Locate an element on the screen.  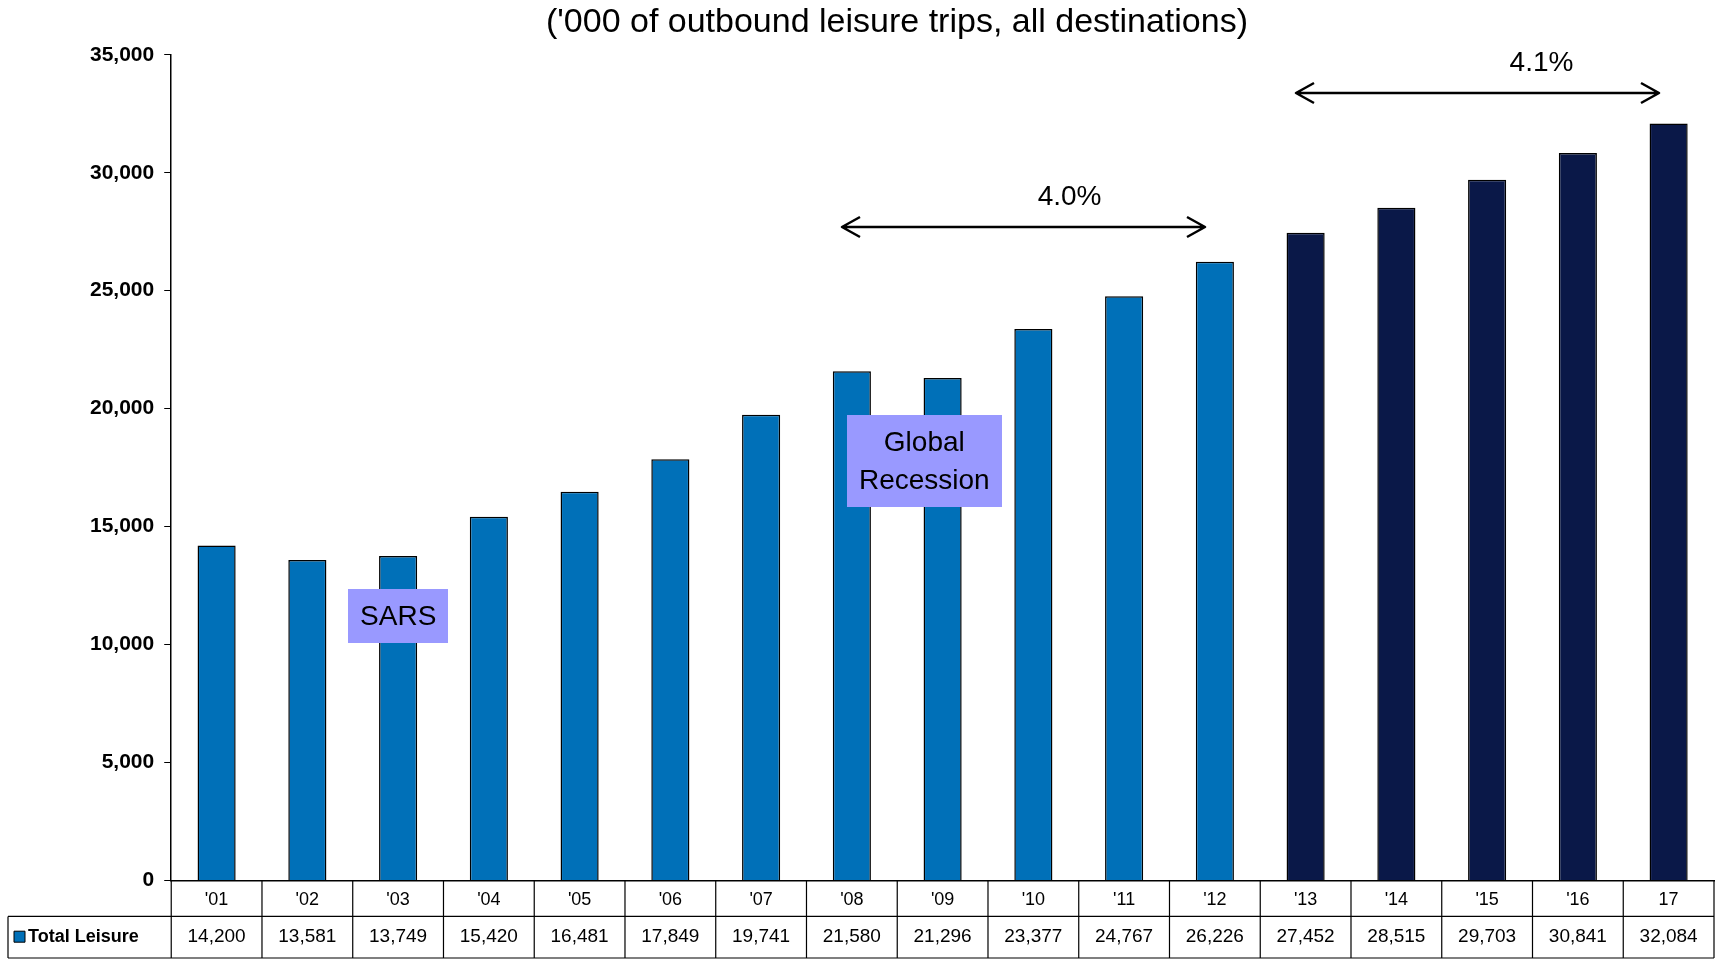
data-label: 29,703 is located at coordinates (1487, 936).